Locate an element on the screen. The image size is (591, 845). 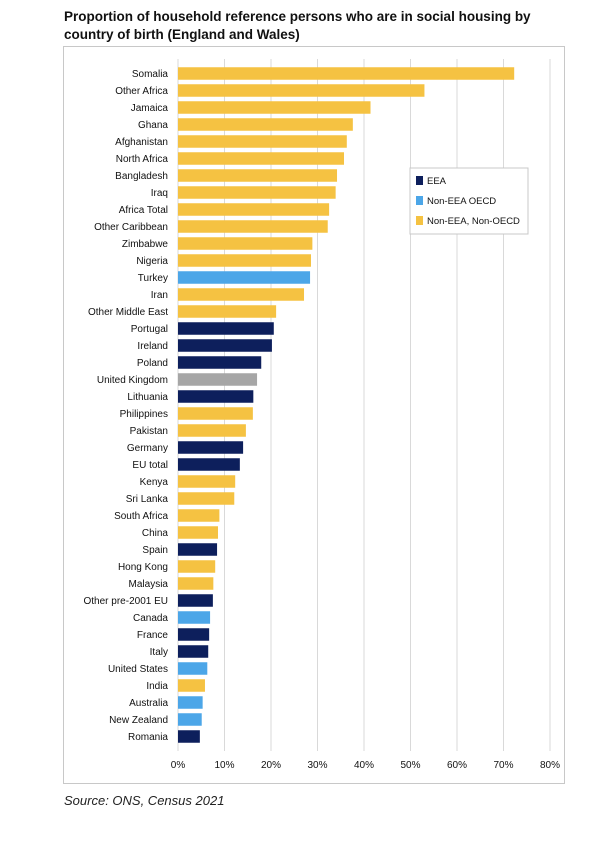
x-tick-label: 70% is located at coordinates (503, 765).